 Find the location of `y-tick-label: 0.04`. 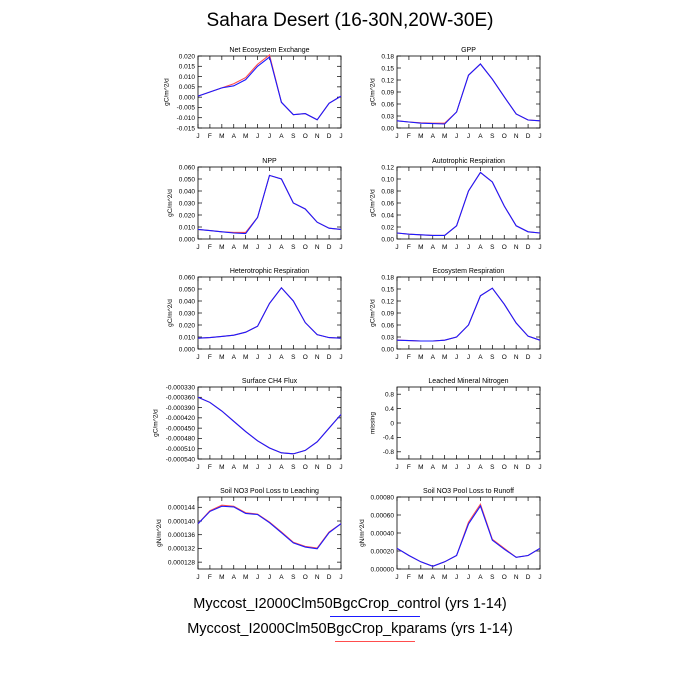

y-tick-label: 0.04 is located at coordinates (387, 215).